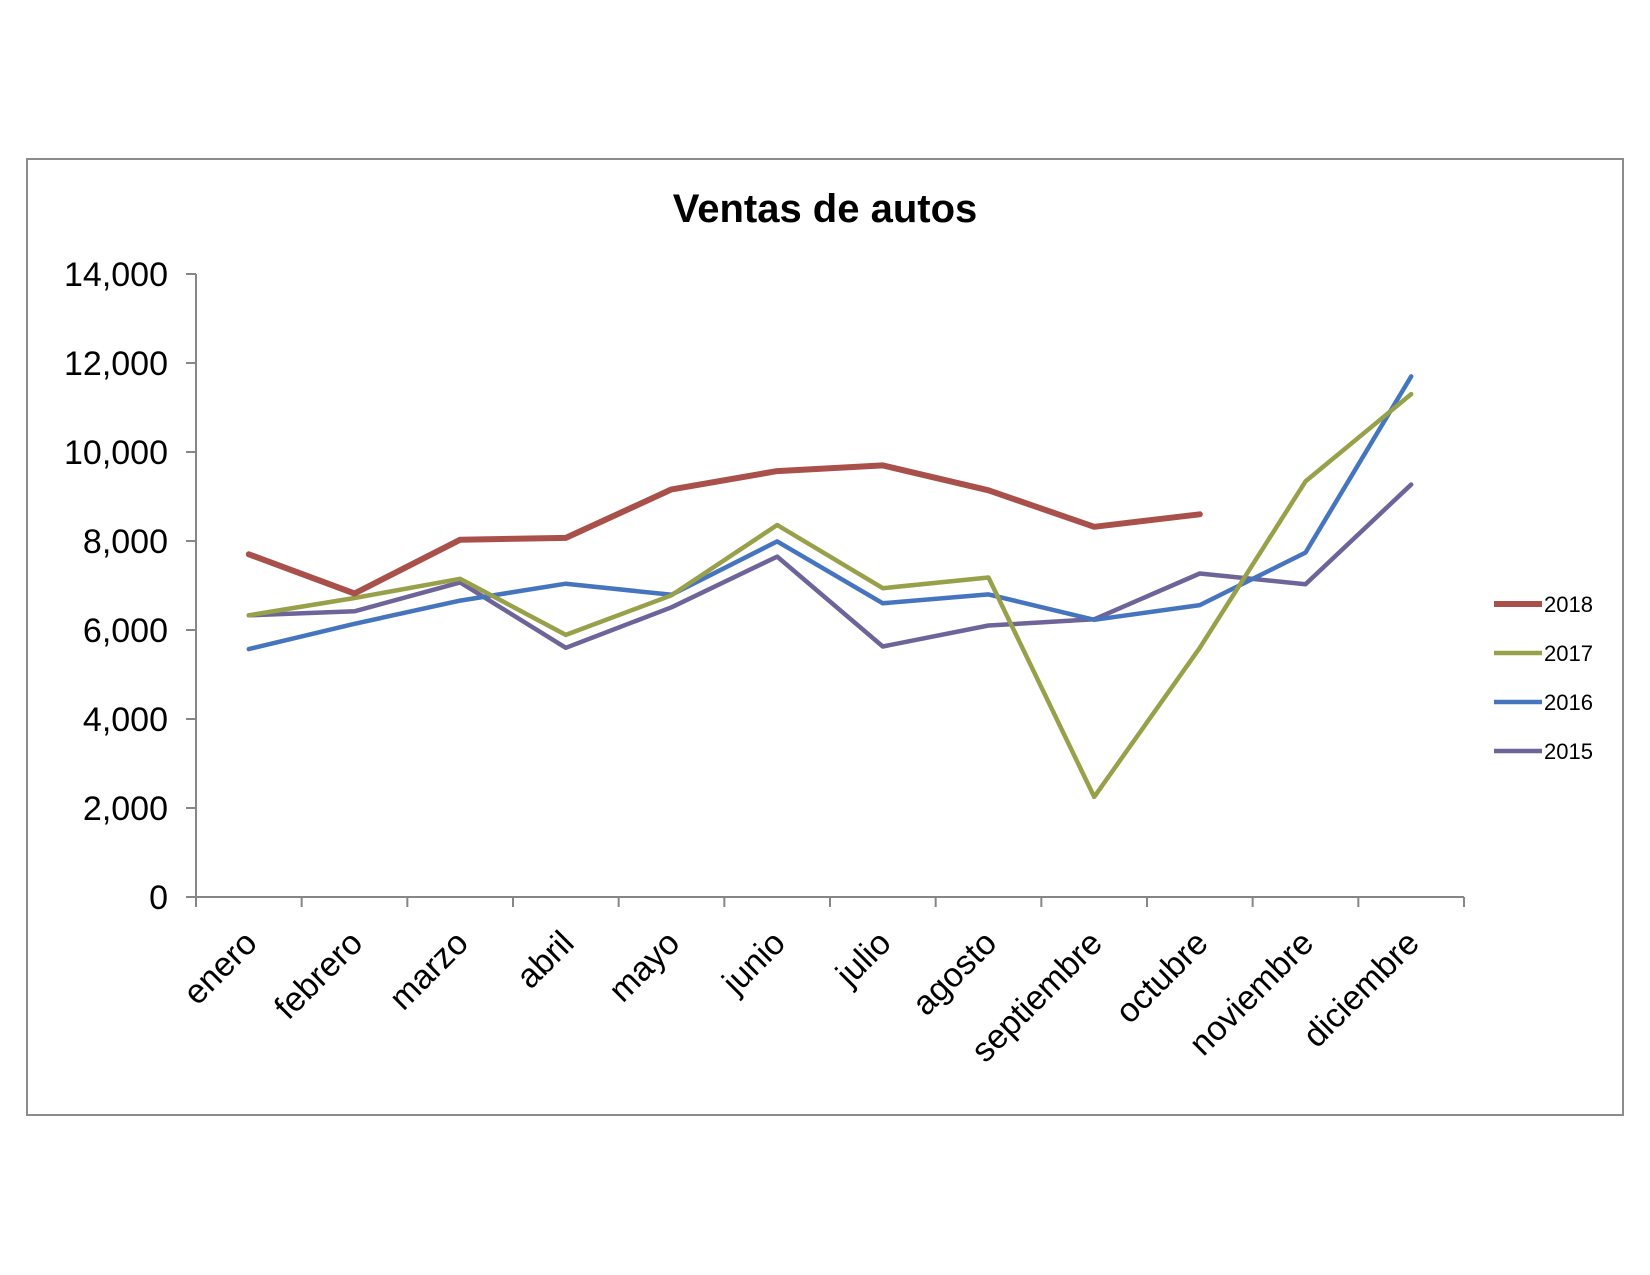 The width and height of the screenshot is (1650, 1275). Describe the element at coordinates (863, 959) in the screenshot. I see `x-tick-label: julio` at that location.